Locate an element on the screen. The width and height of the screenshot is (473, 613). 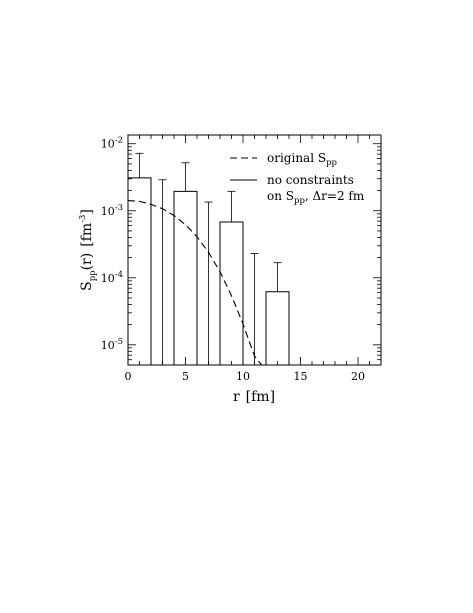
y-tick-labels: 10⁻⁵ 10⁻⁴ 10⁻³ 10⁻² is located at coordinates (112, 244).